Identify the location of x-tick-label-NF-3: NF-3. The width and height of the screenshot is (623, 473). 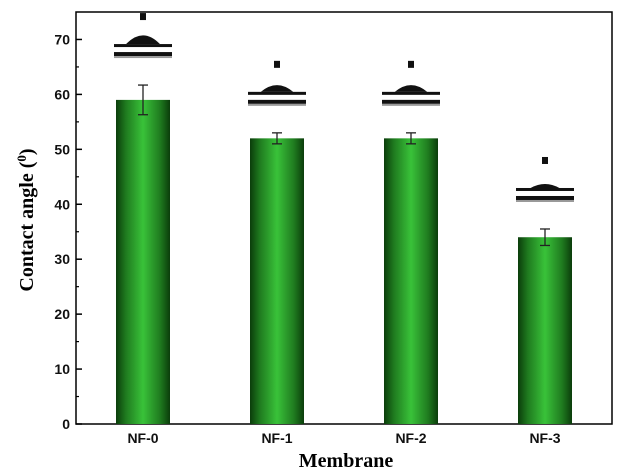
(544, 438).